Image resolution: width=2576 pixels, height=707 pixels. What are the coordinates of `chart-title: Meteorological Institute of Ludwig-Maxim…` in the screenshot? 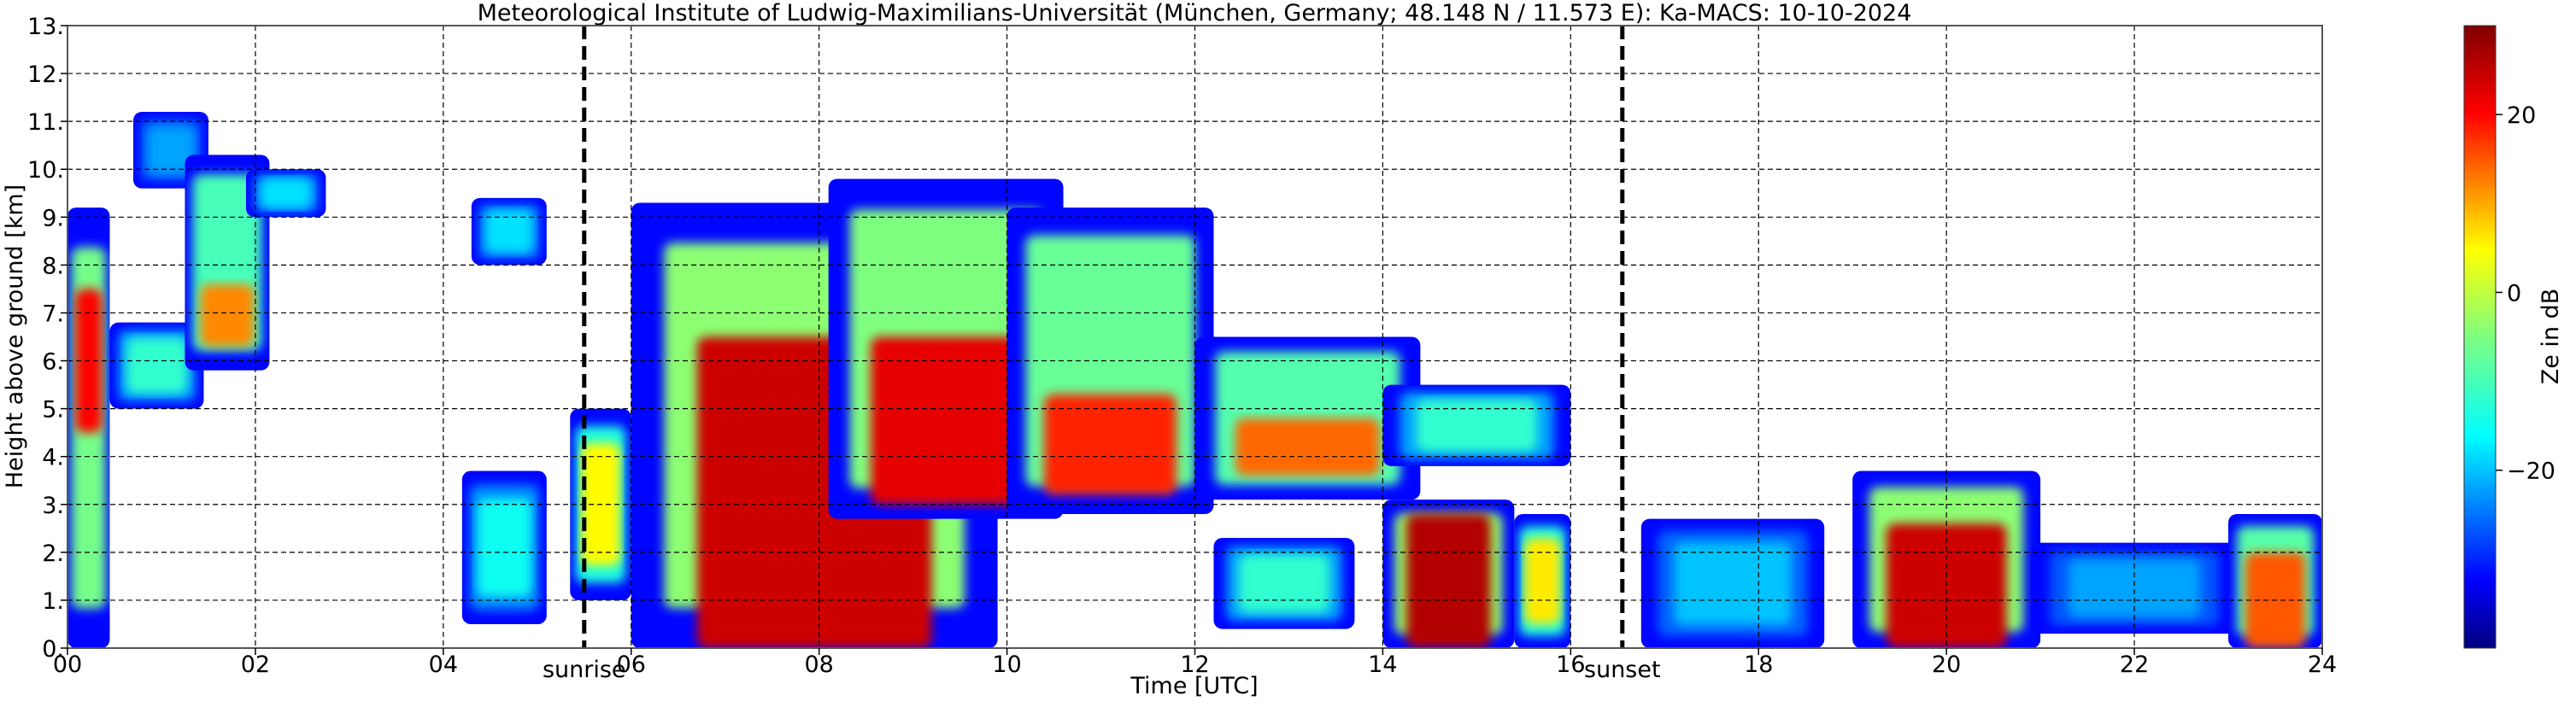 It's located at (1195, 13).